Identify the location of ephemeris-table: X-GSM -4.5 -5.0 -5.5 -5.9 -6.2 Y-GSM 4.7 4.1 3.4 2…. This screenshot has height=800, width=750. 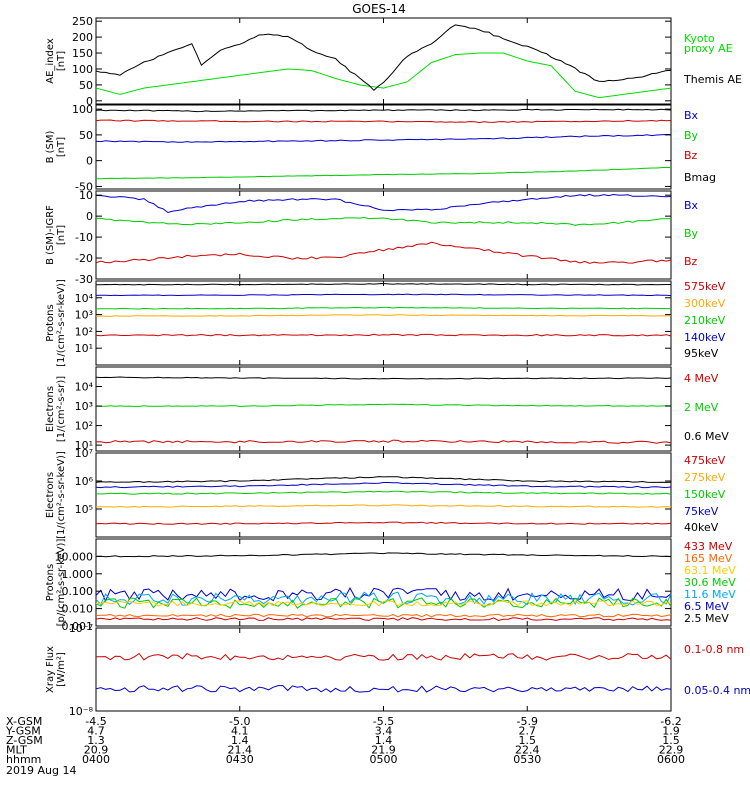
(345, 740).